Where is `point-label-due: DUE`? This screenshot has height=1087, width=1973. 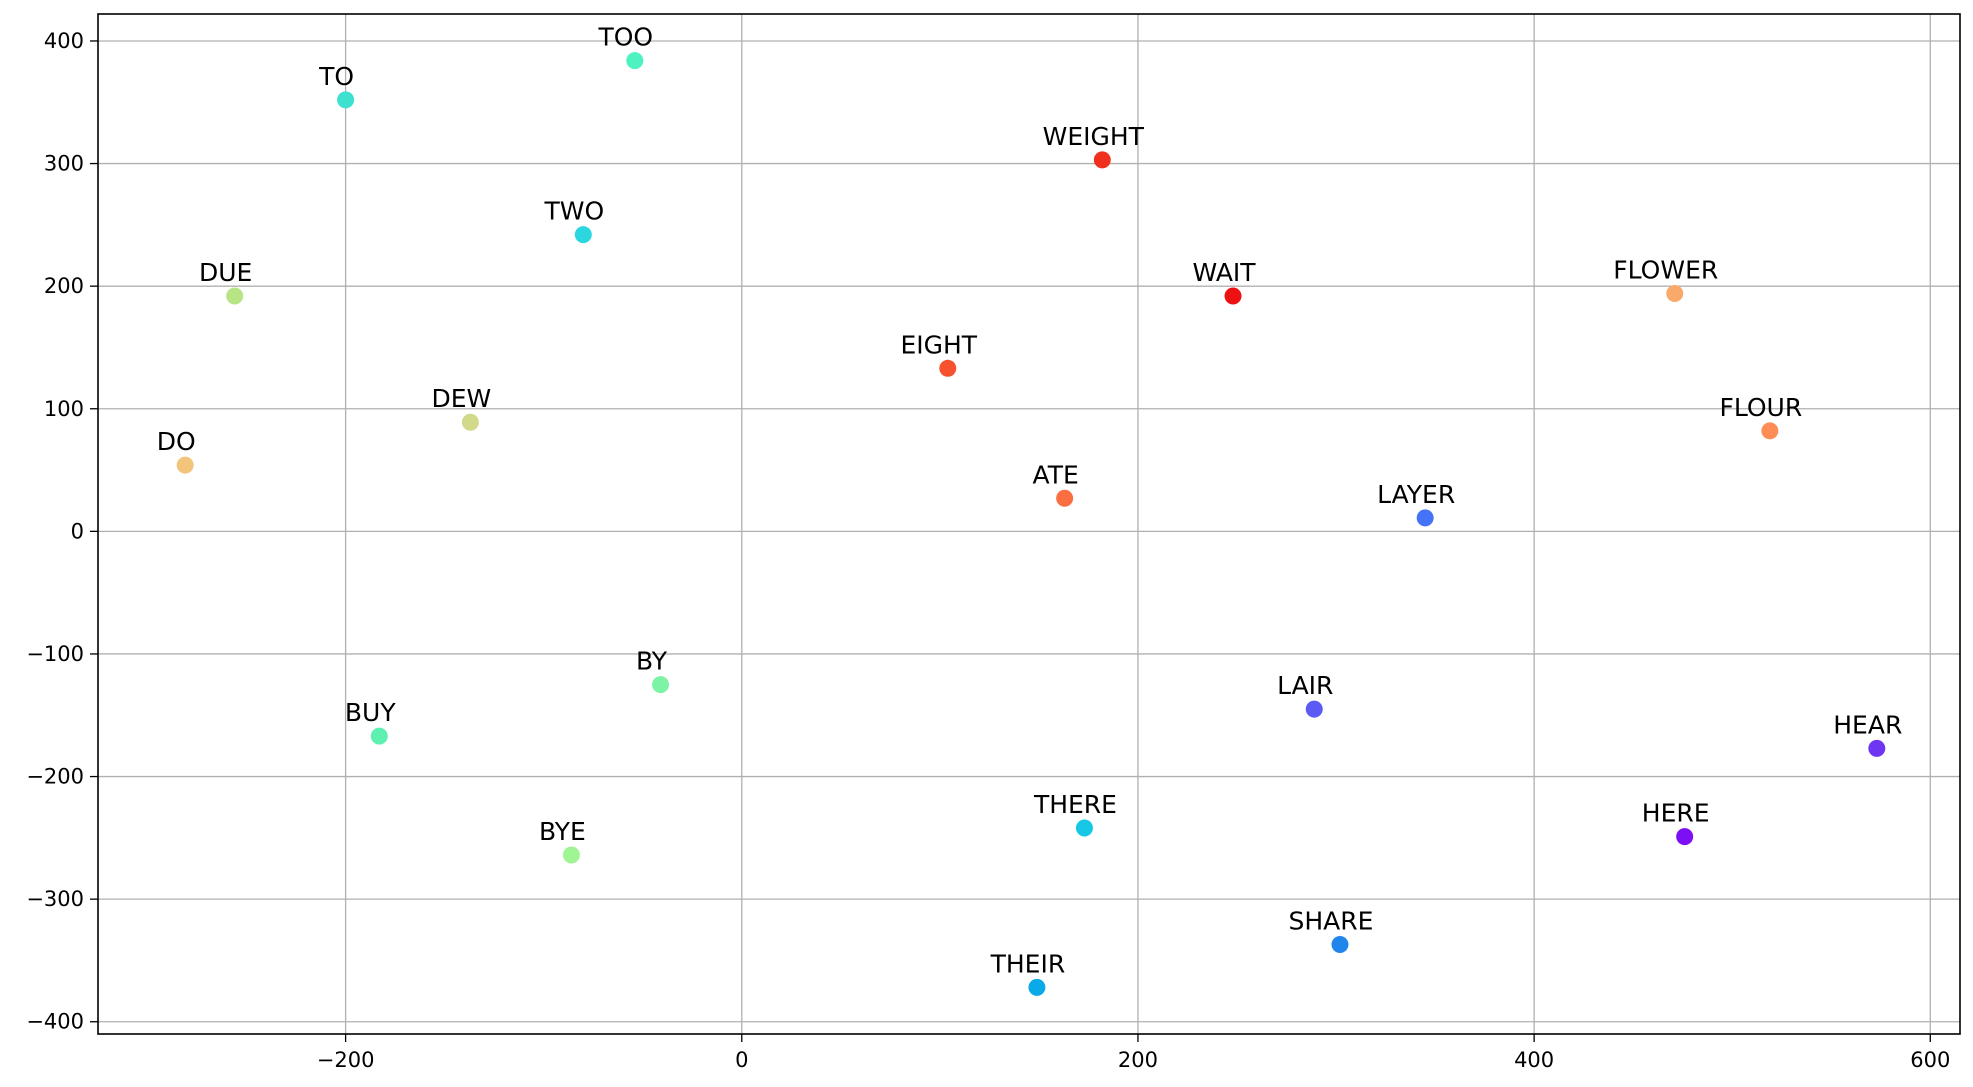 point-label-due: DUE is located at coordinates (225, 272).